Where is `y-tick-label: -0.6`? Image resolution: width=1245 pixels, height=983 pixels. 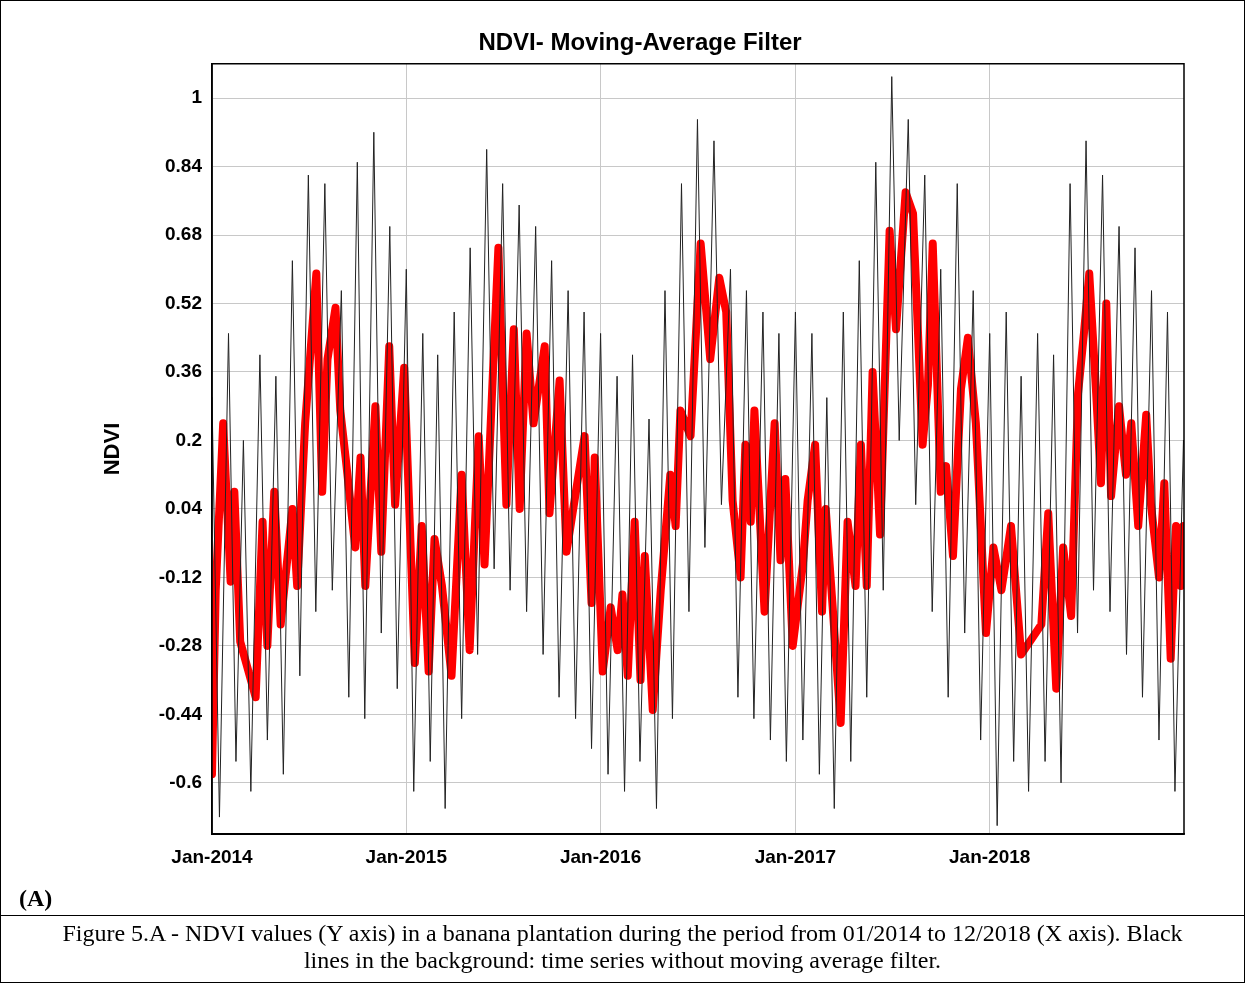 y-tick-label: -0.6 is located at coordinates (185, 782).